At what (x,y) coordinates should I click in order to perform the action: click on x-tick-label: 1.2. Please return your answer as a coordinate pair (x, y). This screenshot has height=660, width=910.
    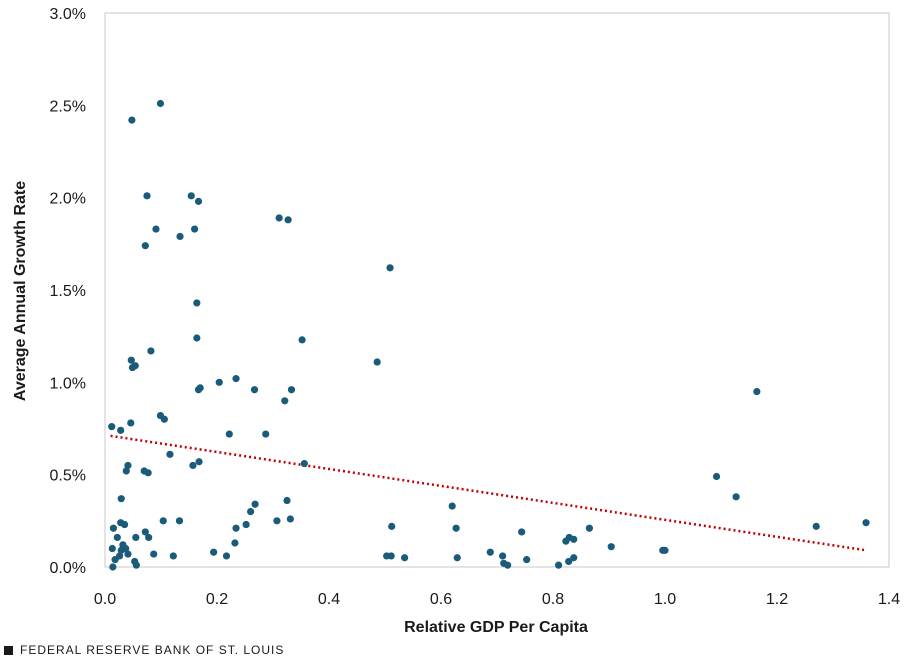
    Looking at the image, I should click on (777, 599).